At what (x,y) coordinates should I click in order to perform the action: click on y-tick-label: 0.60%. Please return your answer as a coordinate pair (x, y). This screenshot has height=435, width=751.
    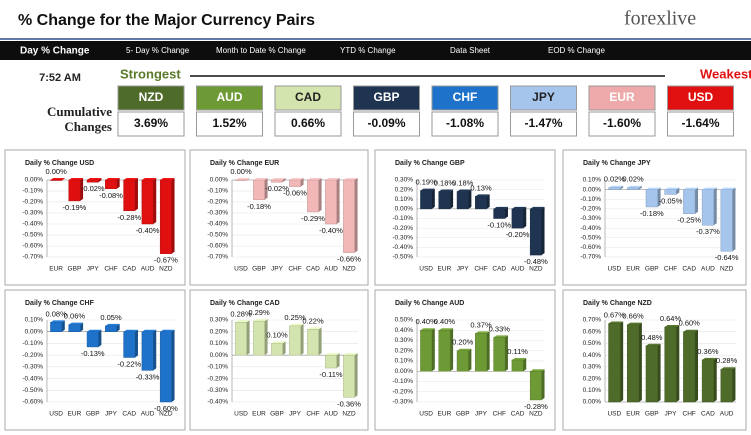
    Looking at the image, I should click on (592, 331).